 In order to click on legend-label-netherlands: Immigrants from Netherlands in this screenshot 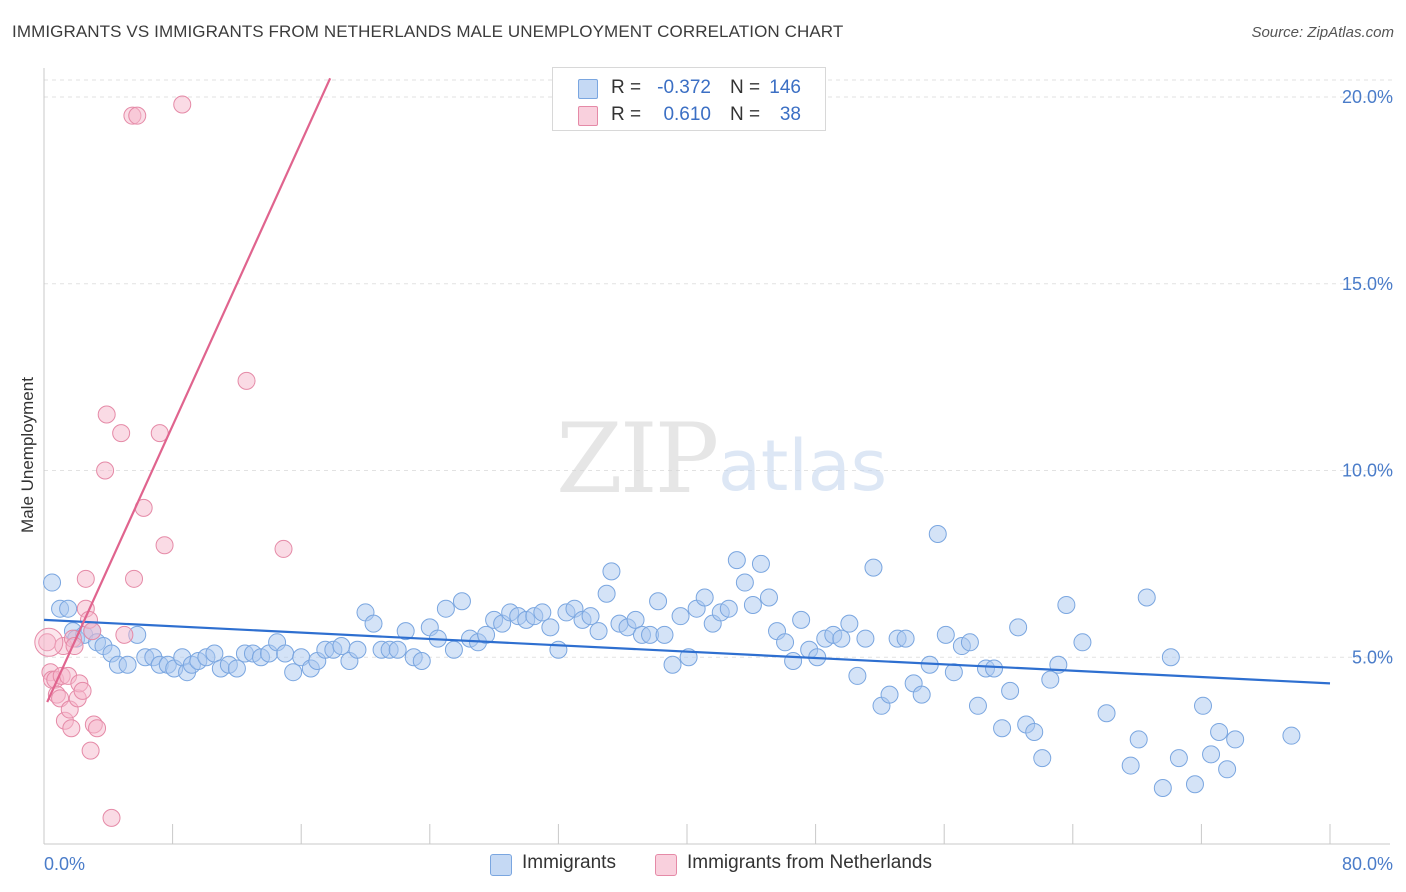, I will do `click(809, 862)`.